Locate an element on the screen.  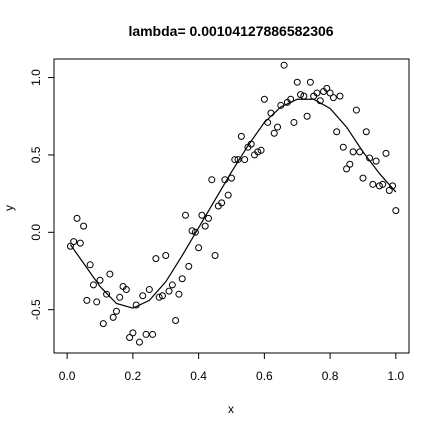
x-tick-label: 0.0 is located at coordinates (67, 376).